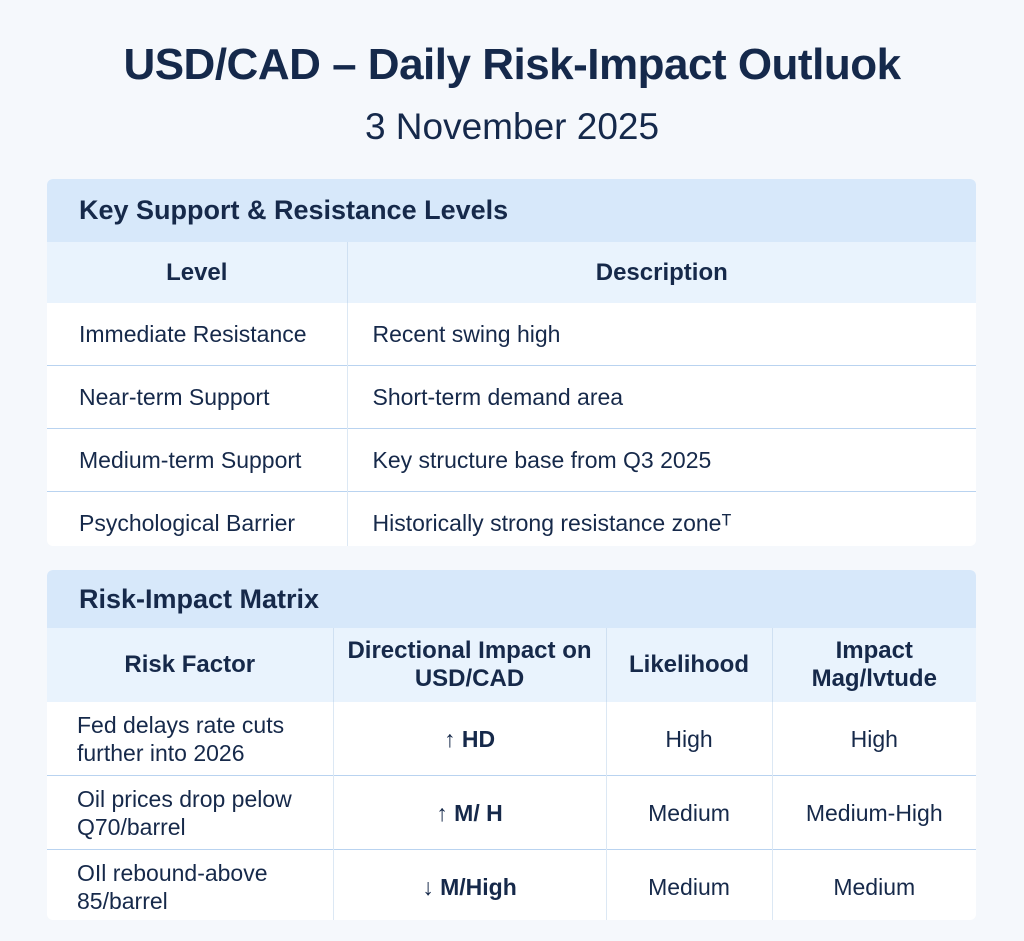  What do you see at coordinates (511, 599) in the screenshot?
I see `matrix-section-title: Risk-Impact Matrix` at bounding box center [511, 599].